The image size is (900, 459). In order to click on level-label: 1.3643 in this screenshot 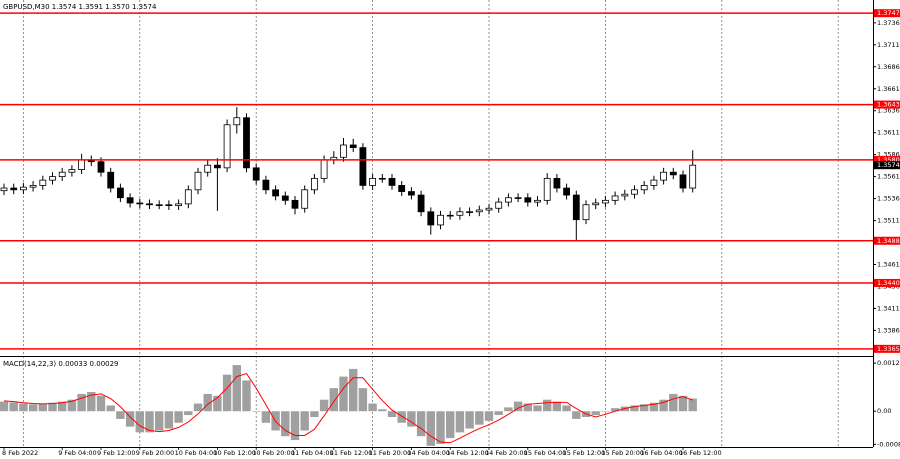, I will do `click(888, 105)`.